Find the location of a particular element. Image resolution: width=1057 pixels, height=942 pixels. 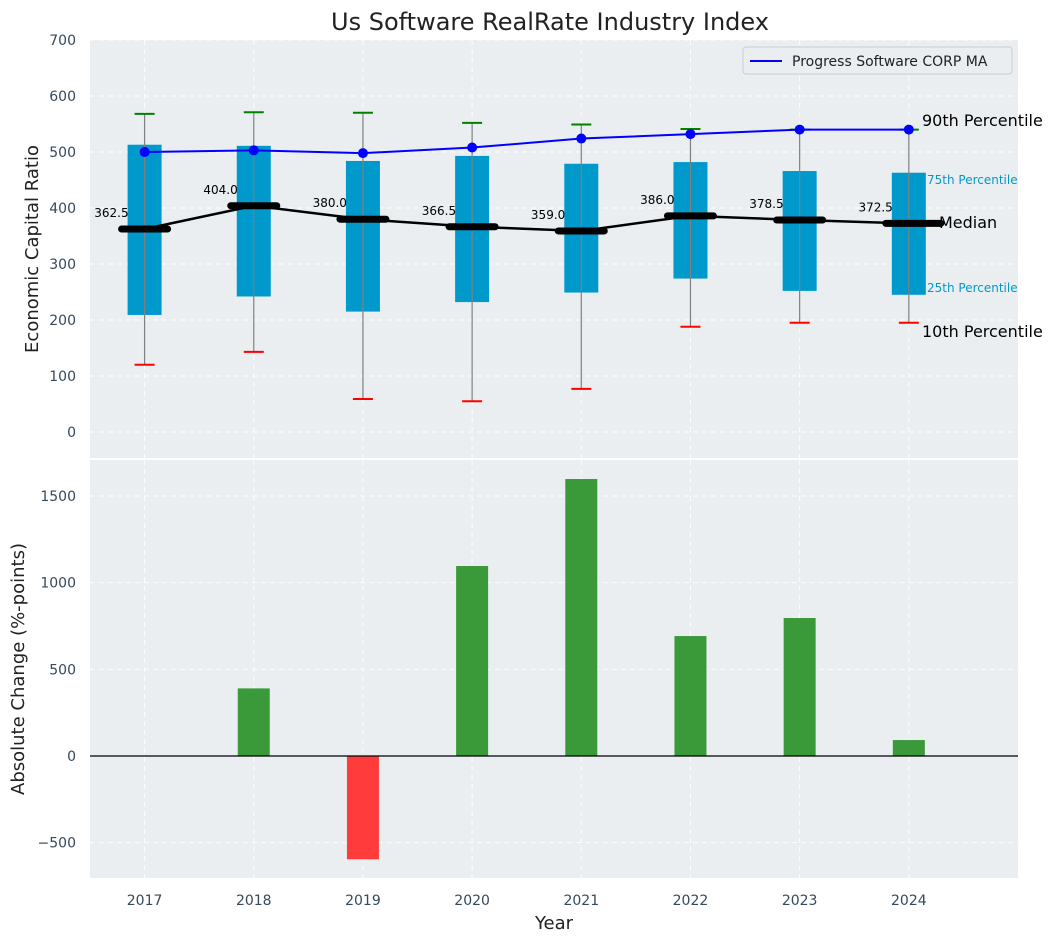

top-y-tick-label: 200 is located at coordinates (62, 321).